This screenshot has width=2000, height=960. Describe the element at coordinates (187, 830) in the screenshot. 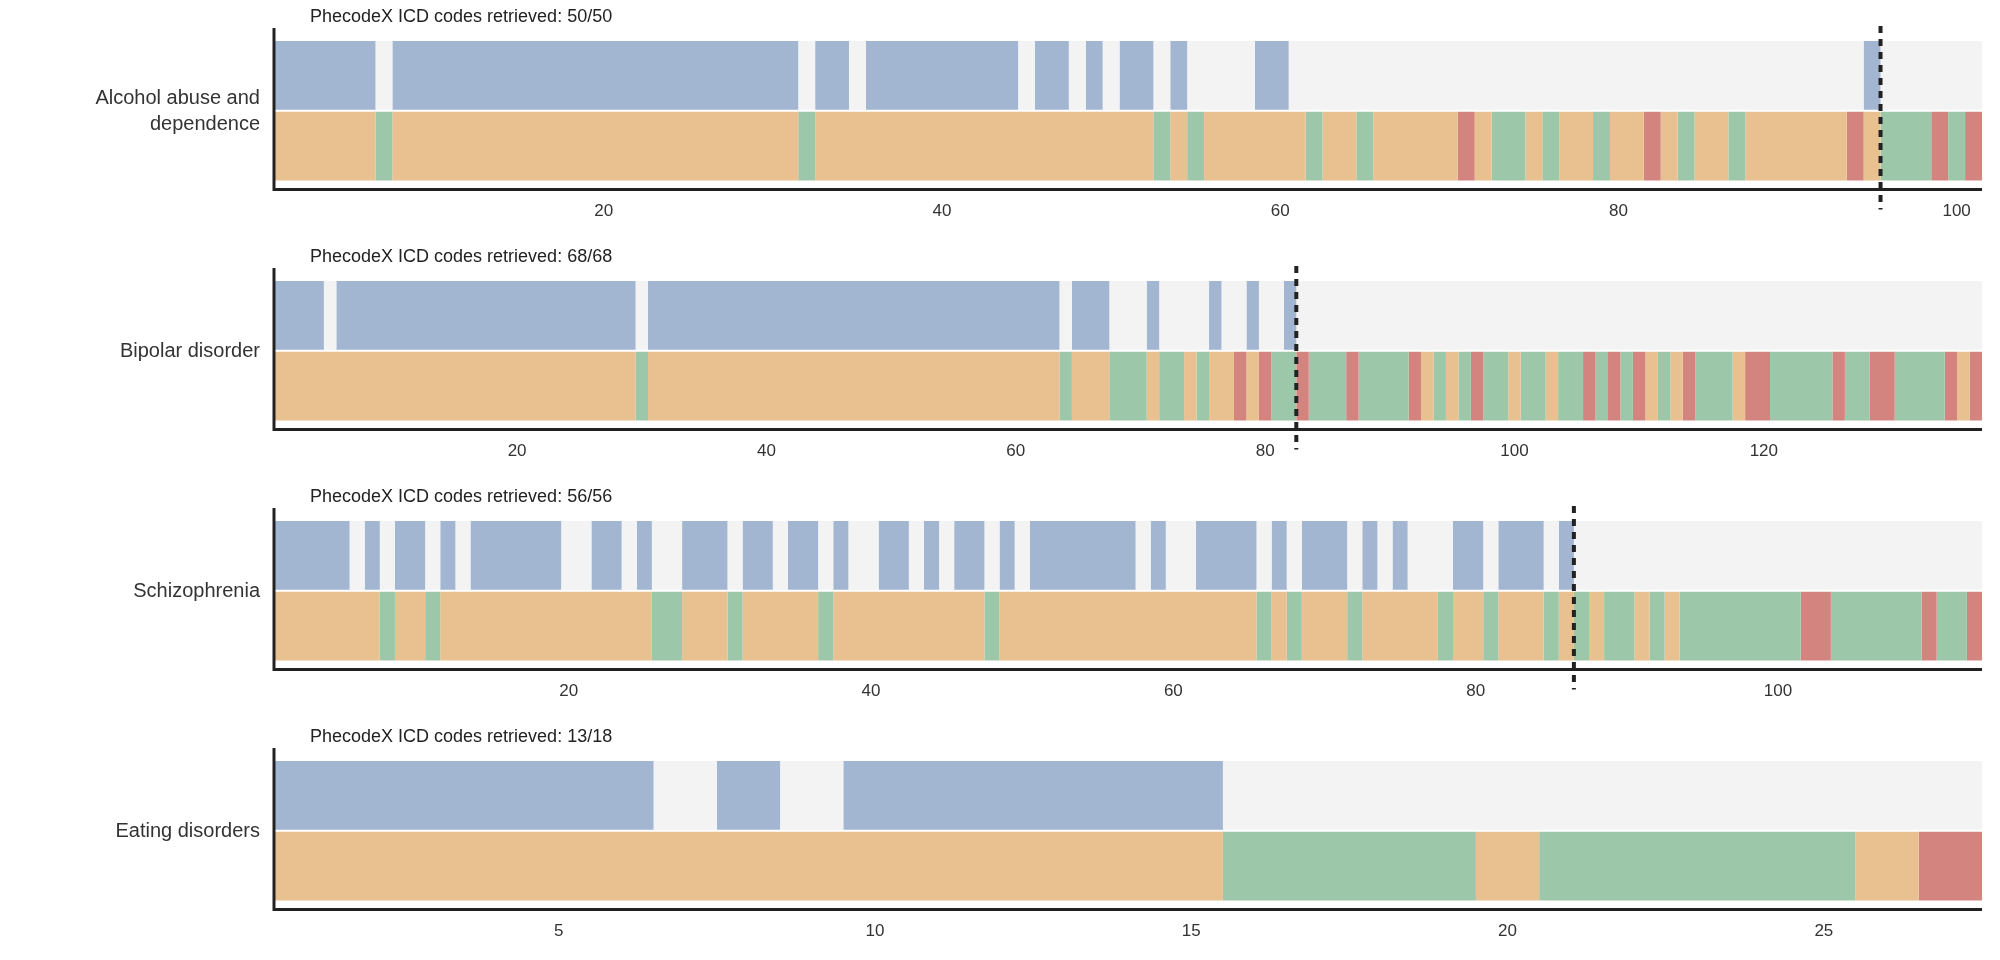

I see `y-axis-title: Eating disorders` at that location.